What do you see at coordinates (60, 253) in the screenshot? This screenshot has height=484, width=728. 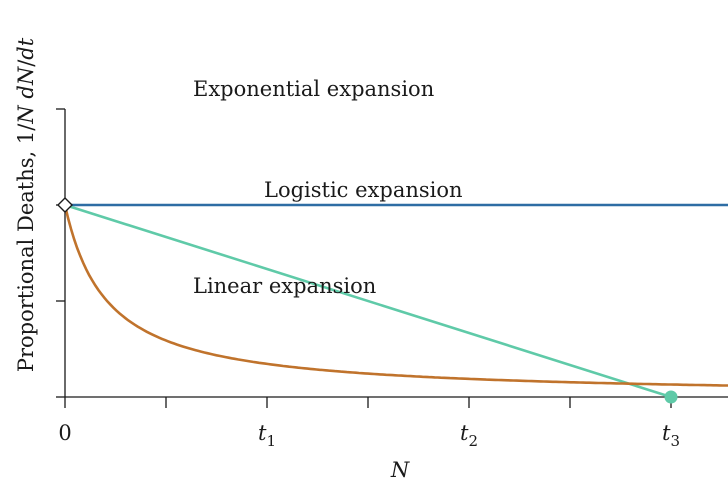 I see `y-ticks` at bounding box center [60, 253].